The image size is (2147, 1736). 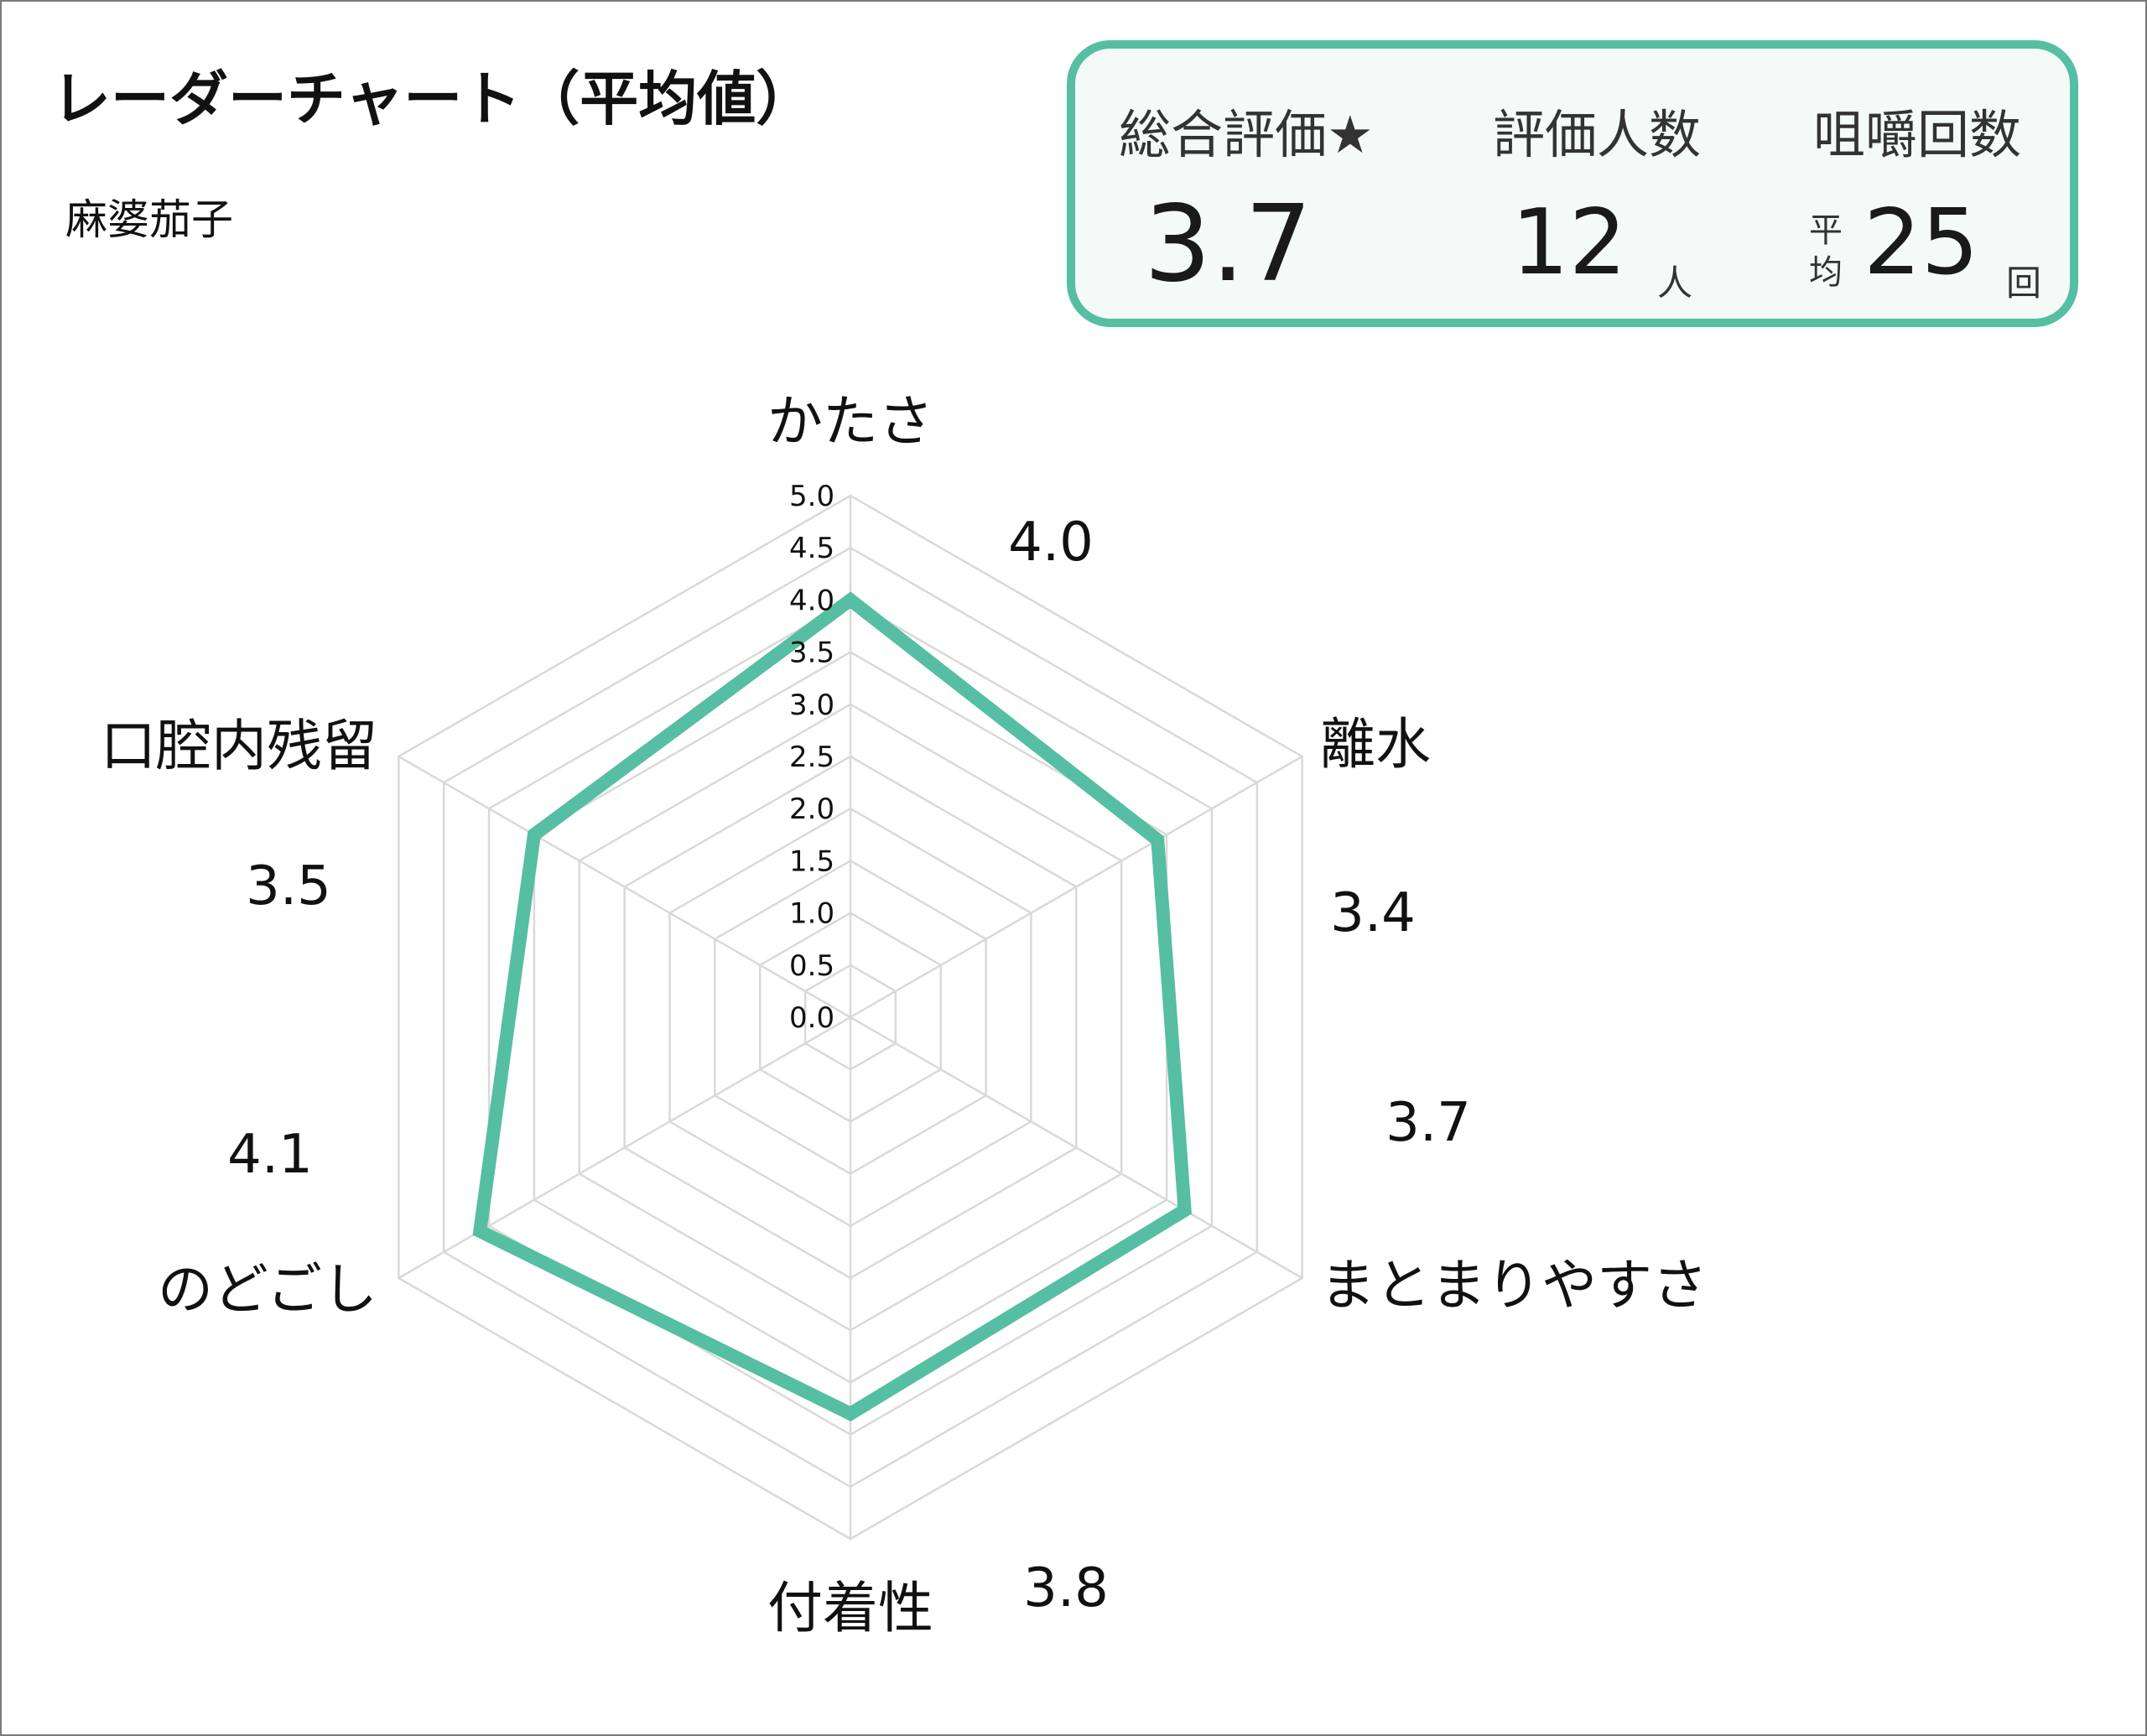 I want to click on axis-label: まとまりやすさ, so click(x=1514, y=1286).